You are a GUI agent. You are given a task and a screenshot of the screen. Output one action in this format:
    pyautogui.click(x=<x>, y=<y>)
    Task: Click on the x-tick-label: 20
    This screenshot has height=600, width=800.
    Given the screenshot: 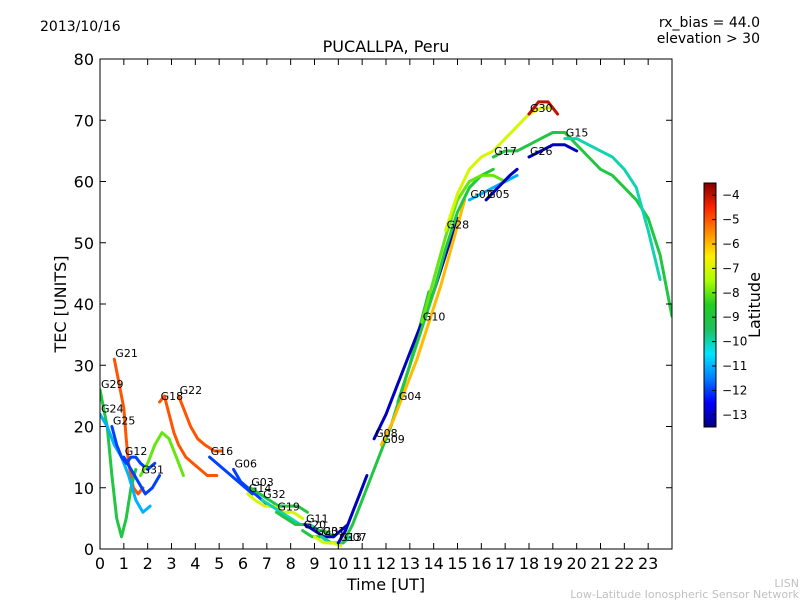 What is the action you would take?
    pyautogui.click(x=576, y=563)
    